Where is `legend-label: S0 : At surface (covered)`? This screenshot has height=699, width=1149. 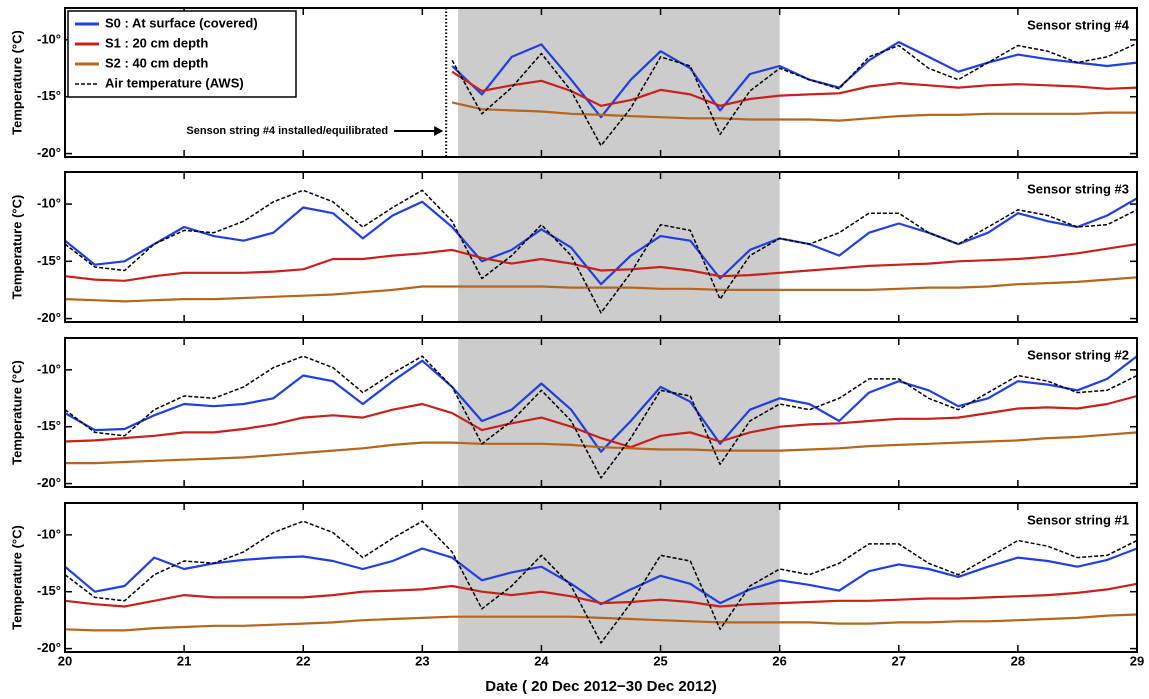 legend-label: S0 : At surface (covered) is located at coordinates (181, 22).